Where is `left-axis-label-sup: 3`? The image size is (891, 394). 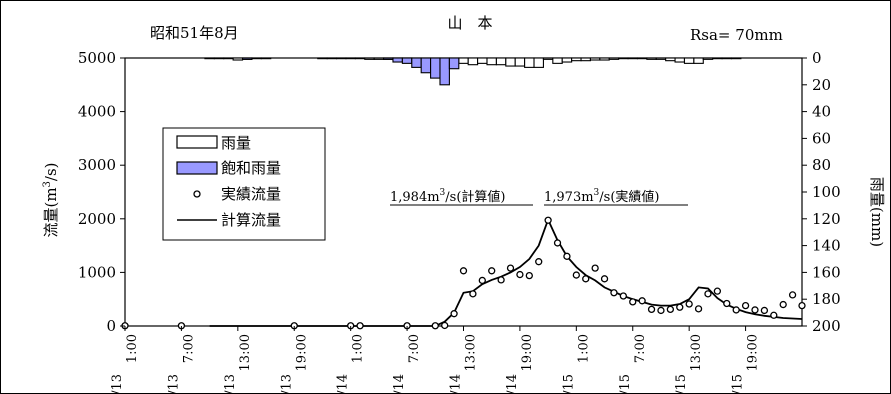
left-axis-label-sup: 3 is located at coordinates (47, 184).